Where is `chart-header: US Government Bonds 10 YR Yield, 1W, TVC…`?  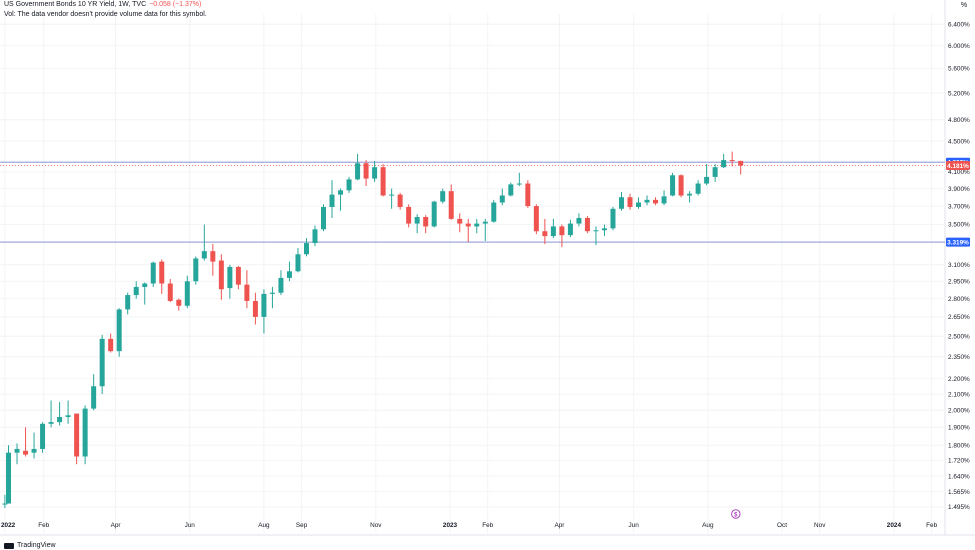
chart-header: US Government Bonds 10 YR Yield, 1W, TVC… is located at coordinates (105, 10).